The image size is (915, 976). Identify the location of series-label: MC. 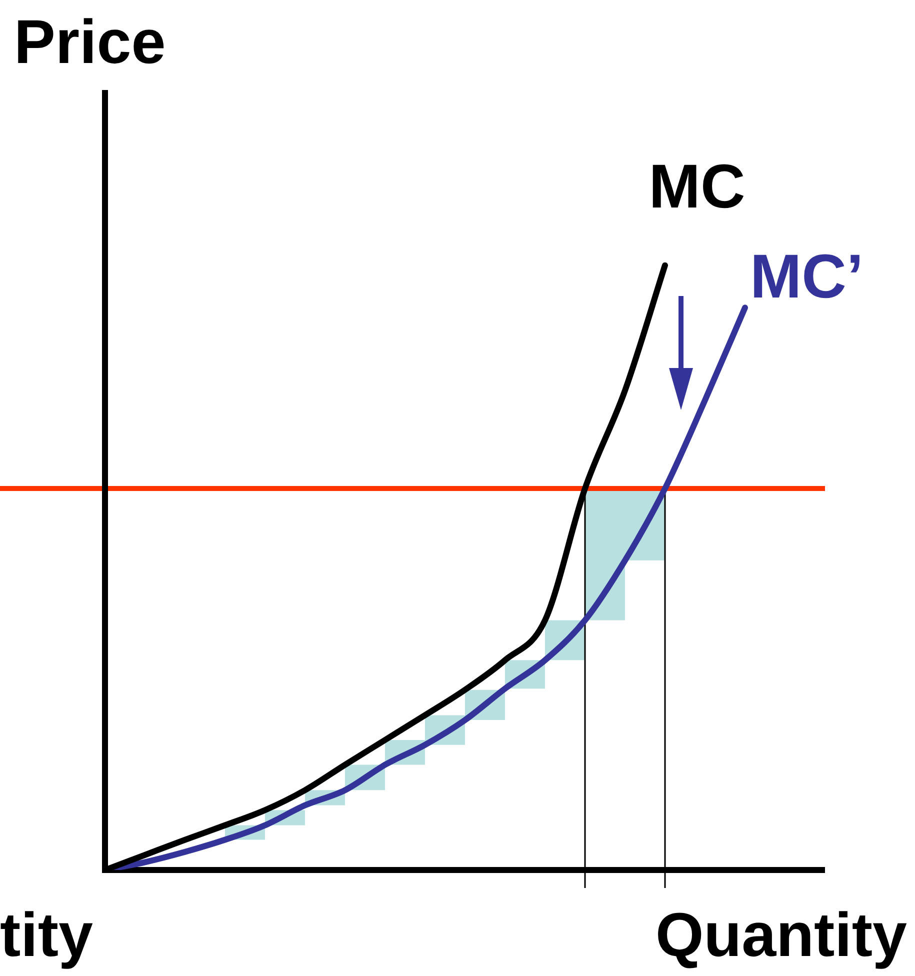
(697, 187).